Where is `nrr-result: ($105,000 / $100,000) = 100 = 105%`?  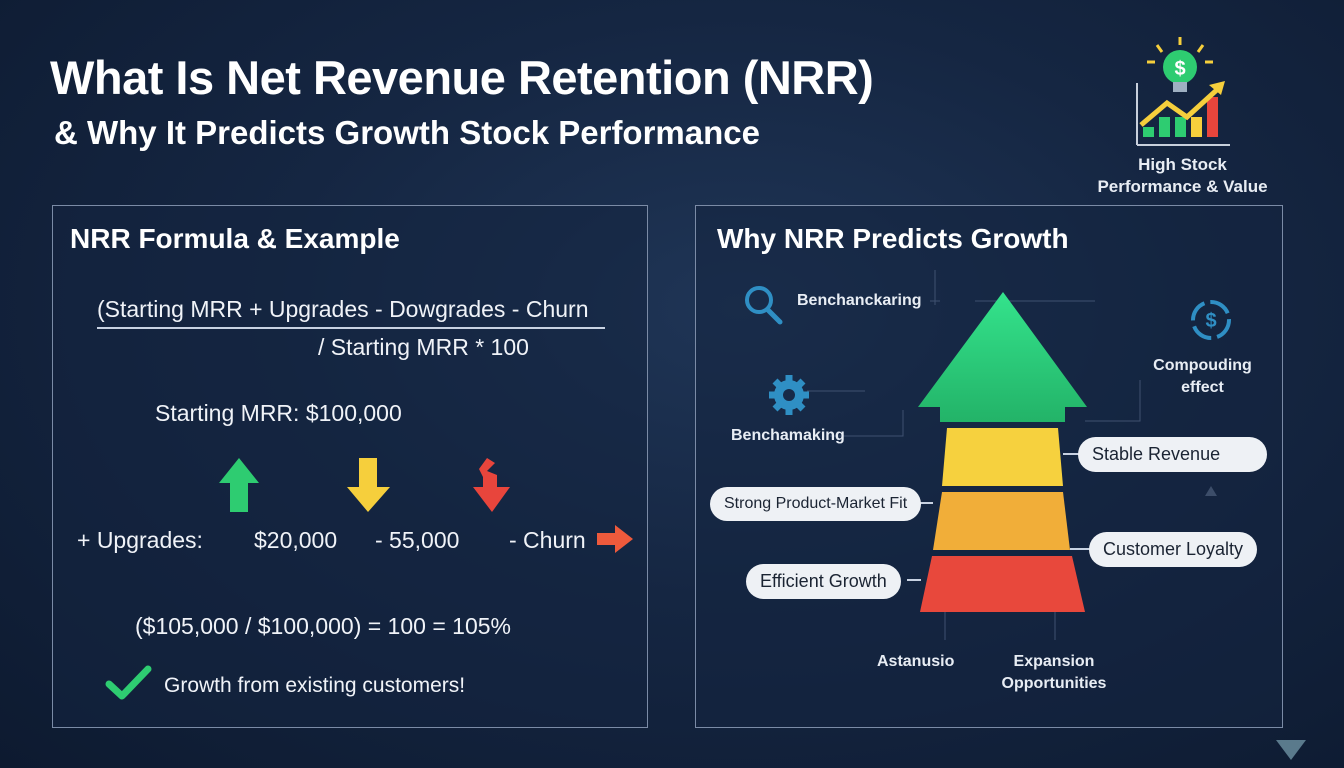 nrr-result: ($105,000 / $100,000) = 100 = 105% is located at coordinates (323, 626).